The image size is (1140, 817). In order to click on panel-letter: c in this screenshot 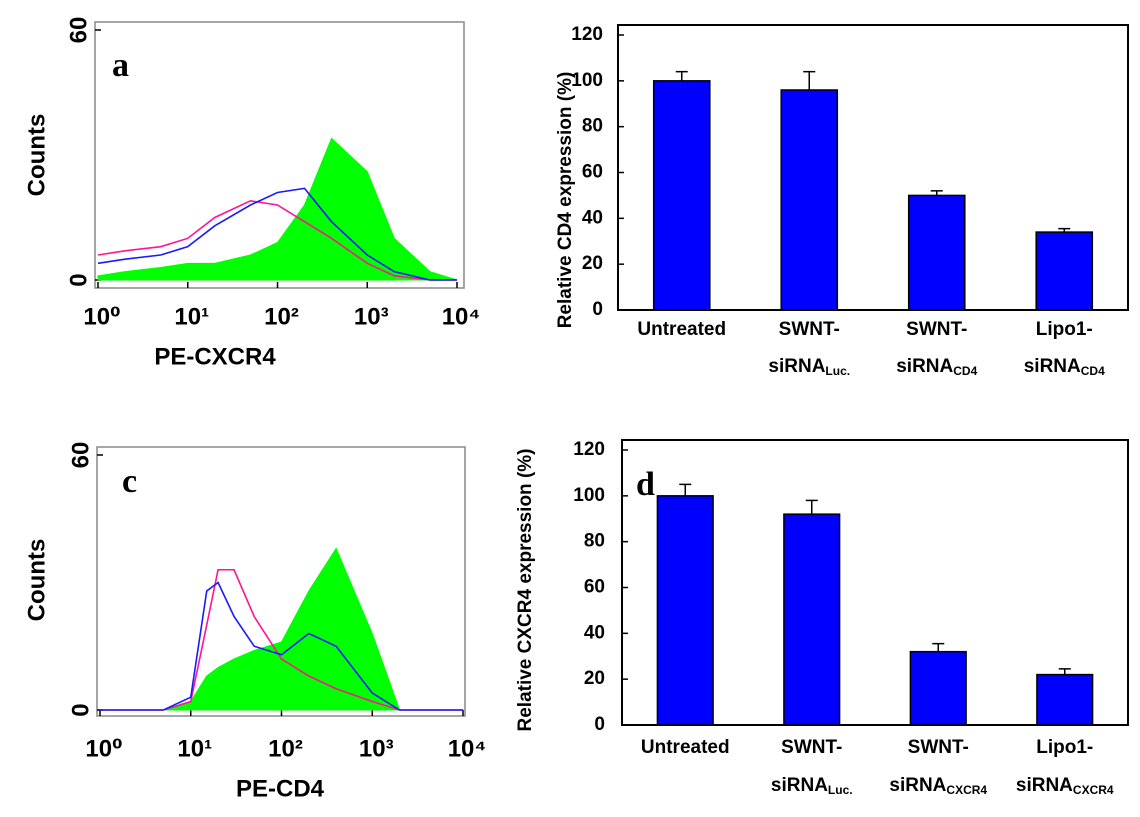, I will do `click(129, 481)`.